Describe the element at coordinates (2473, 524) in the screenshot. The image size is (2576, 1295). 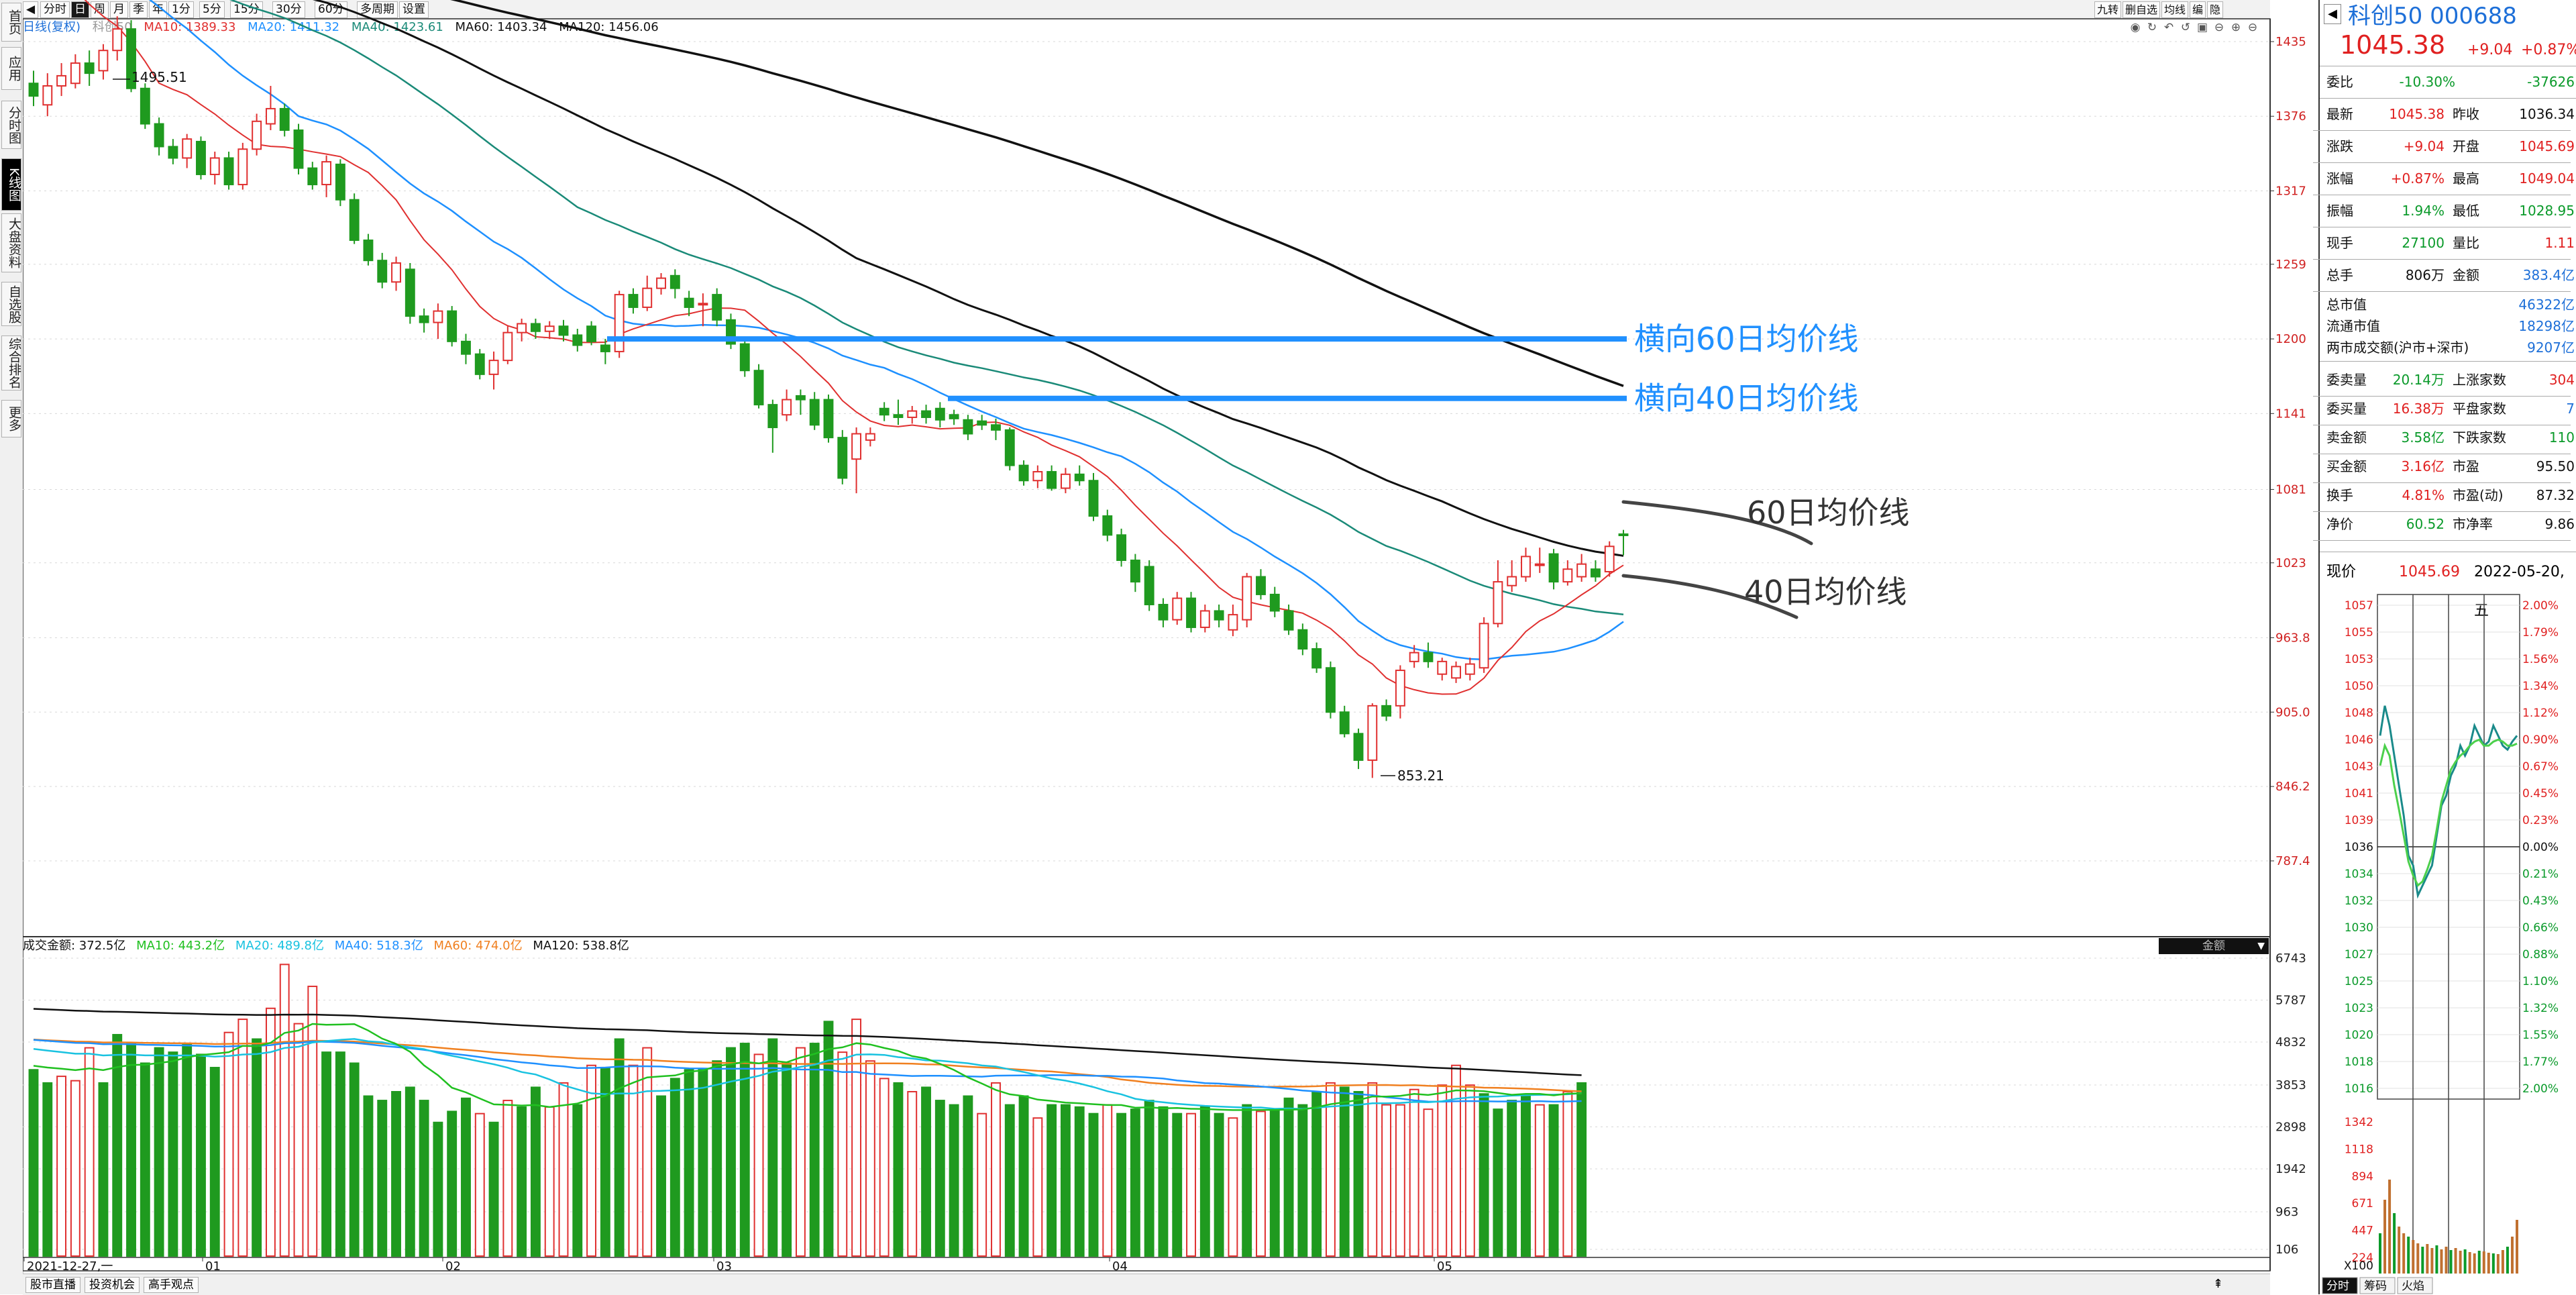
I see `quote-key: 市净率` at that location.